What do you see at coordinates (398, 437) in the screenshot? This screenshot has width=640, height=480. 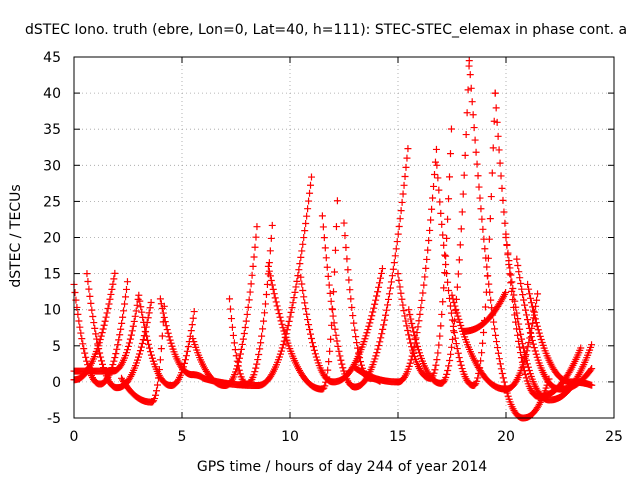 I see `x-tick-label: 15` at bounding box center [398, 437].